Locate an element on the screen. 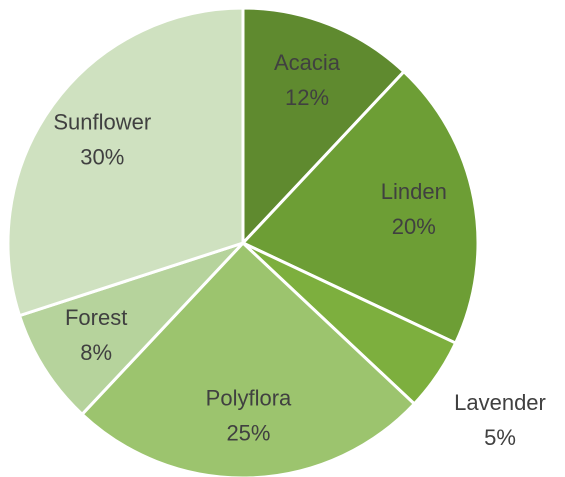  slice-value: 8% is located at coordinates (96, 352).